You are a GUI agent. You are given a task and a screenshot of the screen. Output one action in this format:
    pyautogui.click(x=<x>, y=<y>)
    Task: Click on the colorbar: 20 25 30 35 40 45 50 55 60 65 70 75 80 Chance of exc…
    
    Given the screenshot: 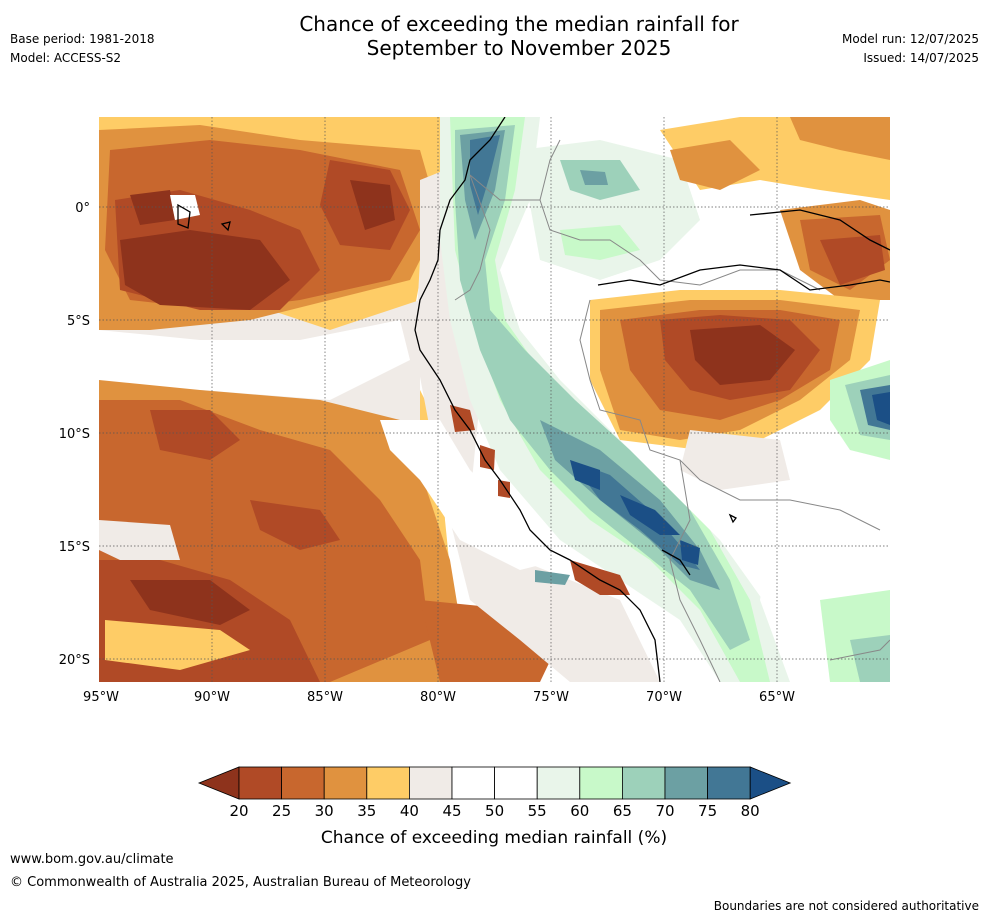 What is the action you would take?
    pyautogui.click(x=494, y=807)
    